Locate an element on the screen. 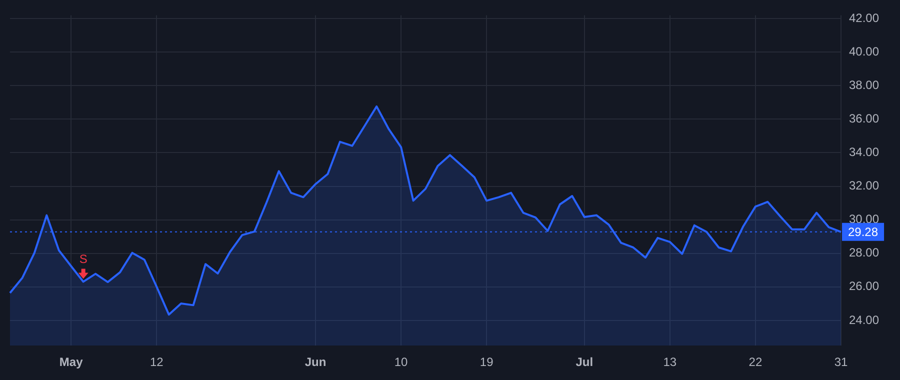 The height and width of the screenshot is (380, 900). x-tick-label: 22 is located at coordinates (755, 362).